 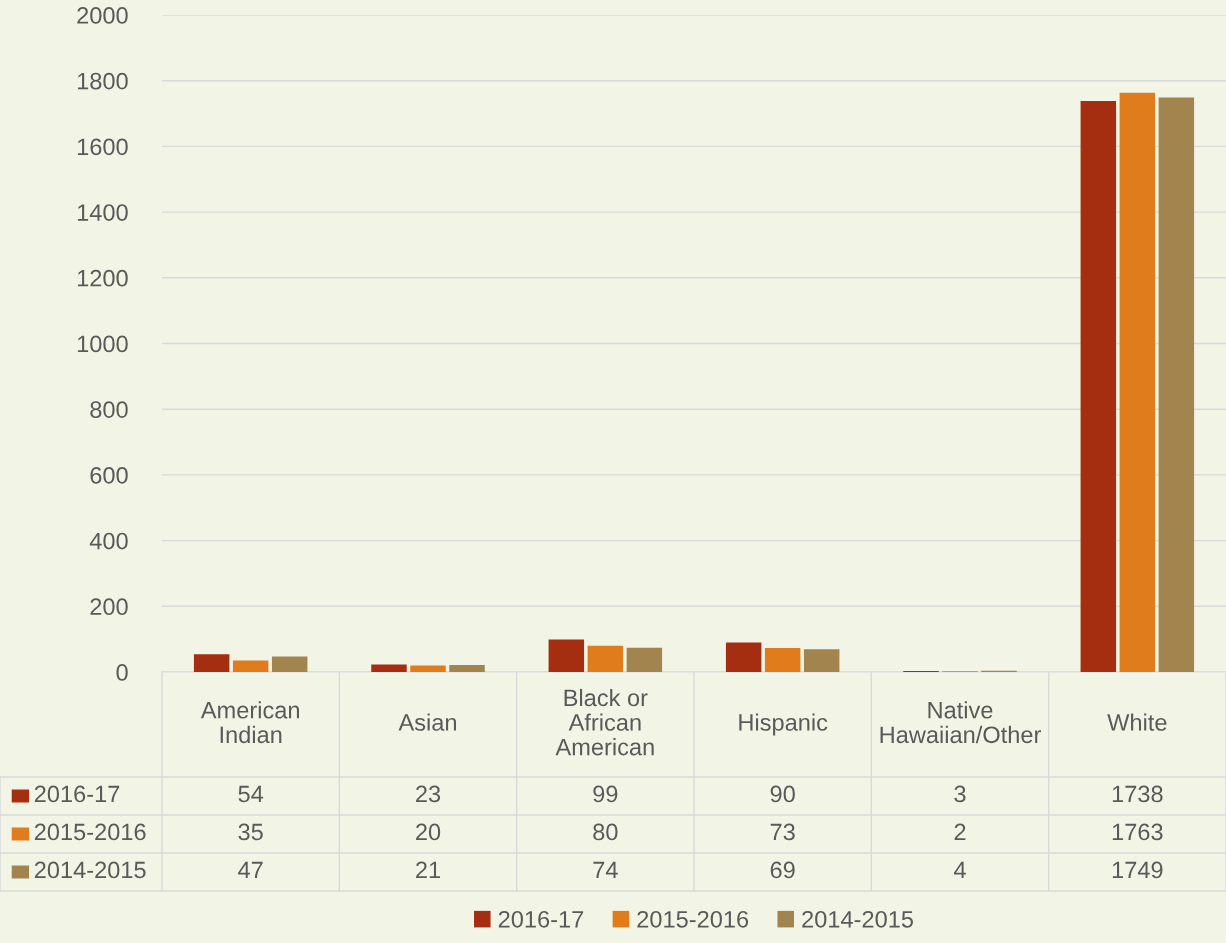 I want to click on data-label: 47, so click(x=250, y=870).